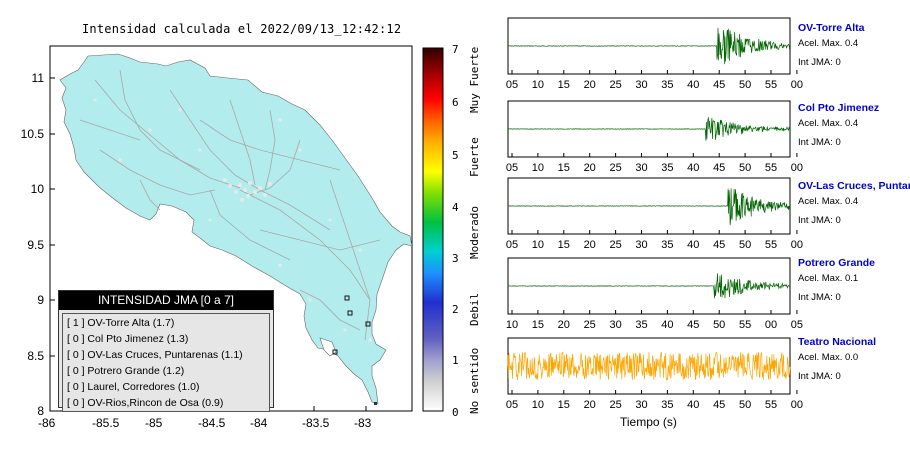  Describe the element at coordinates (40, 300) in the screenshot. I see `map-y-tick-label: 9` at that location.